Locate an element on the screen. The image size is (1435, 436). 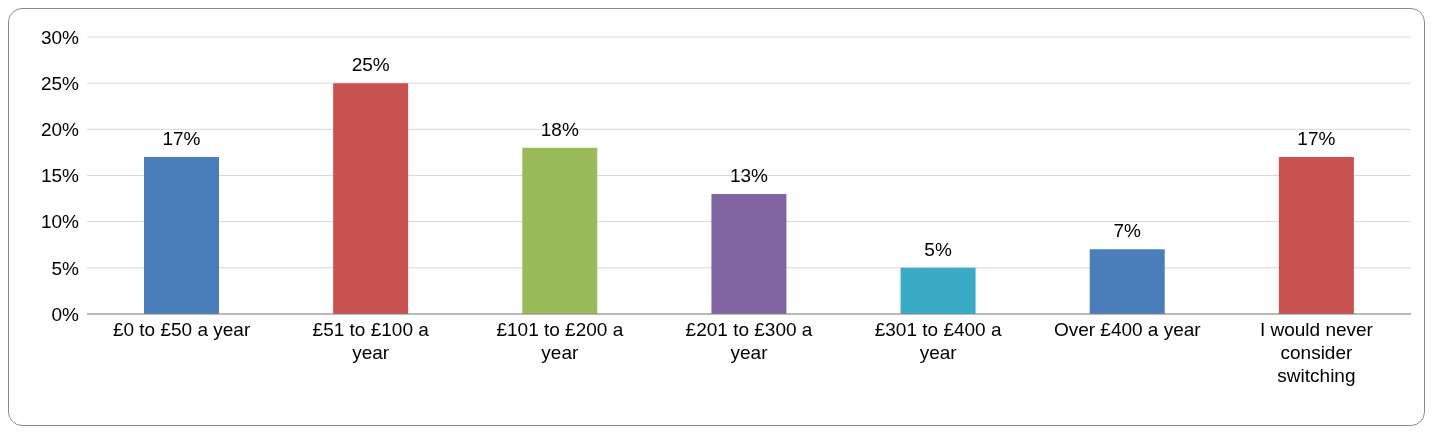
x-tick-label: £0 to £50 a year is located at coordinates (181, 329).